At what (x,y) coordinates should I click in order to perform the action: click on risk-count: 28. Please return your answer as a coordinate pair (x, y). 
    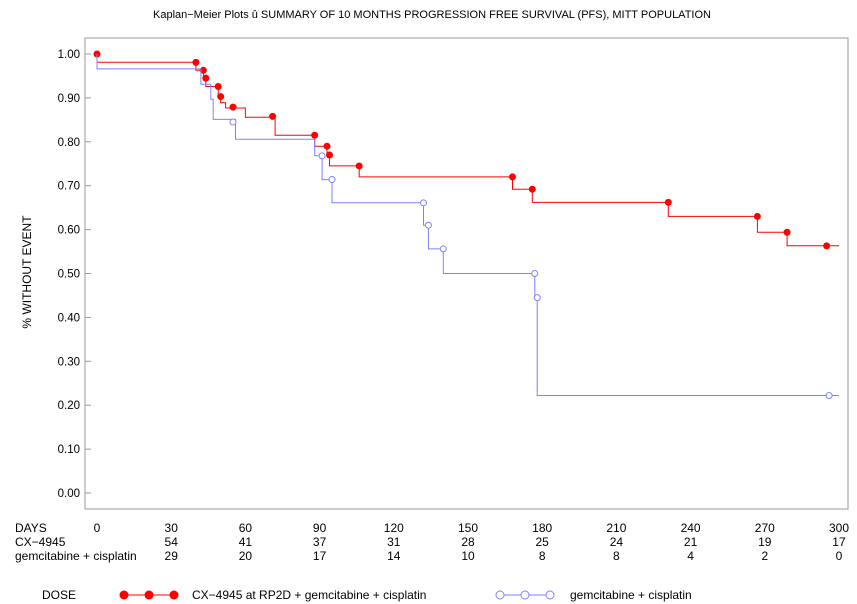
    Looking at the image, I should click on (468, 542).